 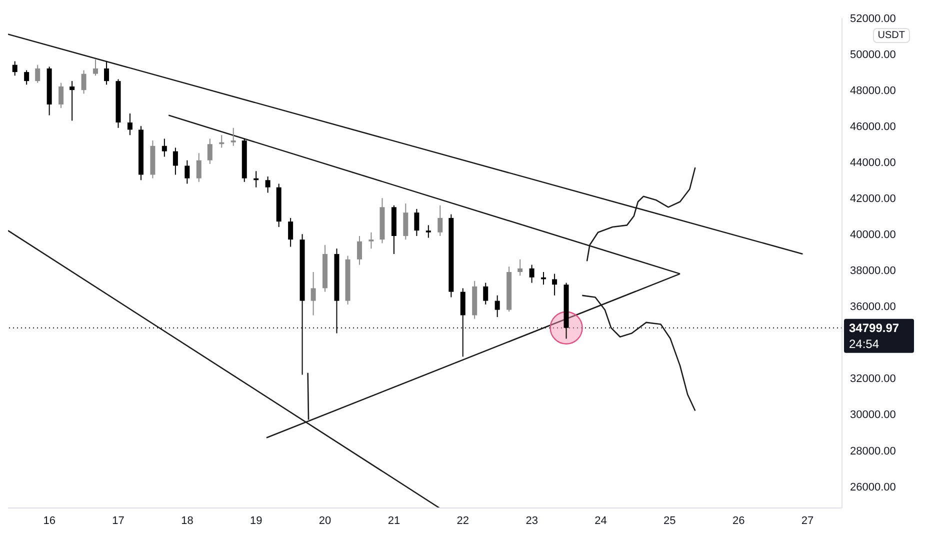 I want to click on y-tick-label: 50000.00, so click(x=873, y=54).